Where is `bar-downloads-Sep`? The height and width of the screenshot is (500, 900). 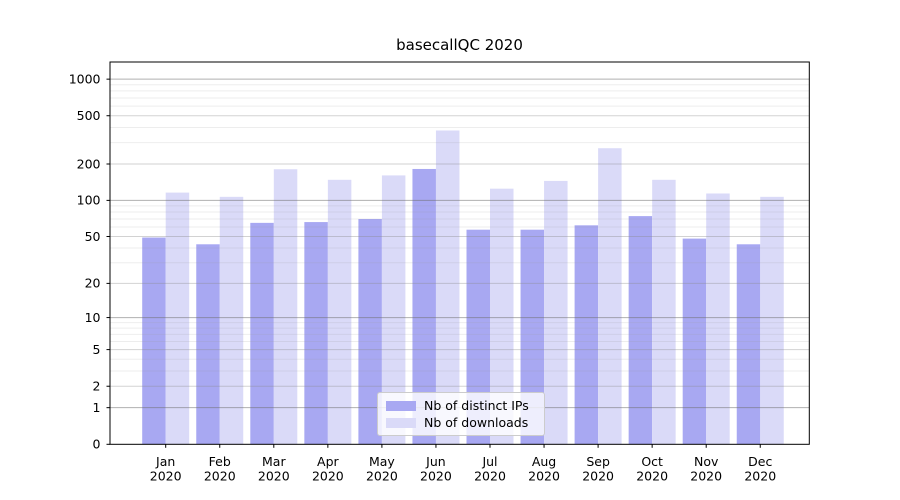
bar-downloads-Sep is located at coordinates (610, 296).